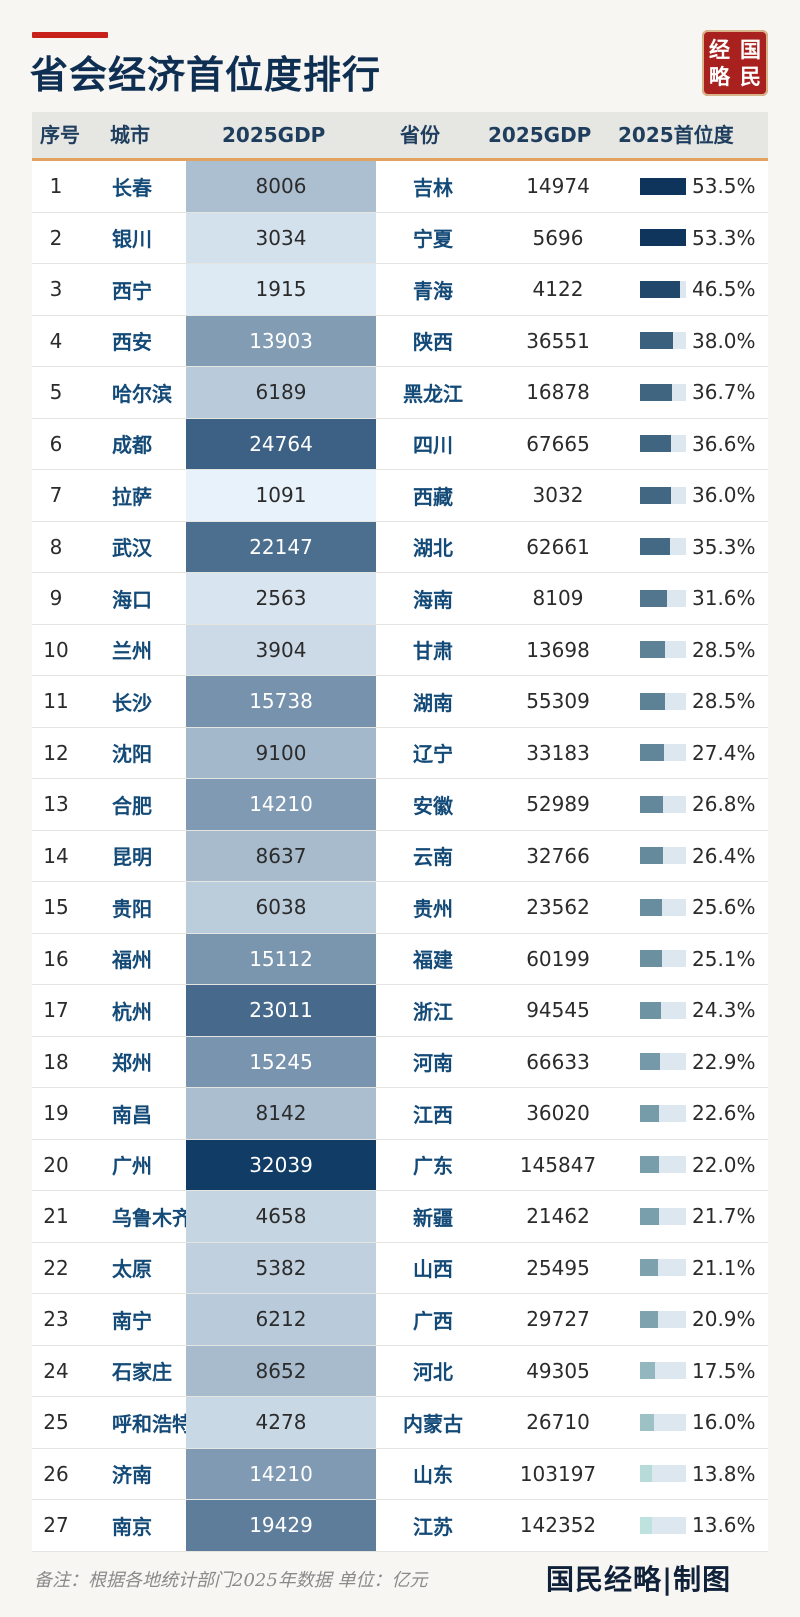 The height and width of the screenshot is (1617, 800). Describe the element at coordinates (400, 238) in the screenshot. I see `table-row: 2 银川 3034 宁夏 5696 53.3%` at that location.